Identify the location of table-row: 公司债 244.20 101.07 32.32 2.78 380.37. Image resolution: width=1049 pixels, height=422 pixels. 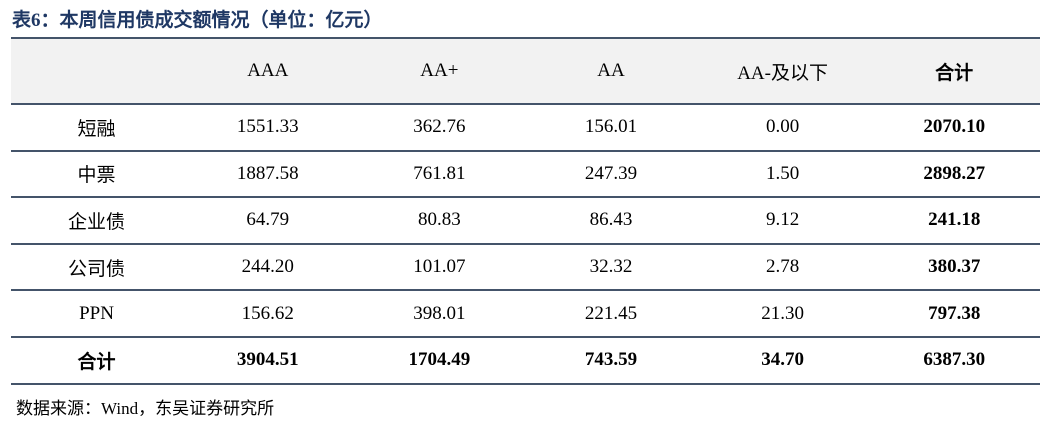
(525, 267).